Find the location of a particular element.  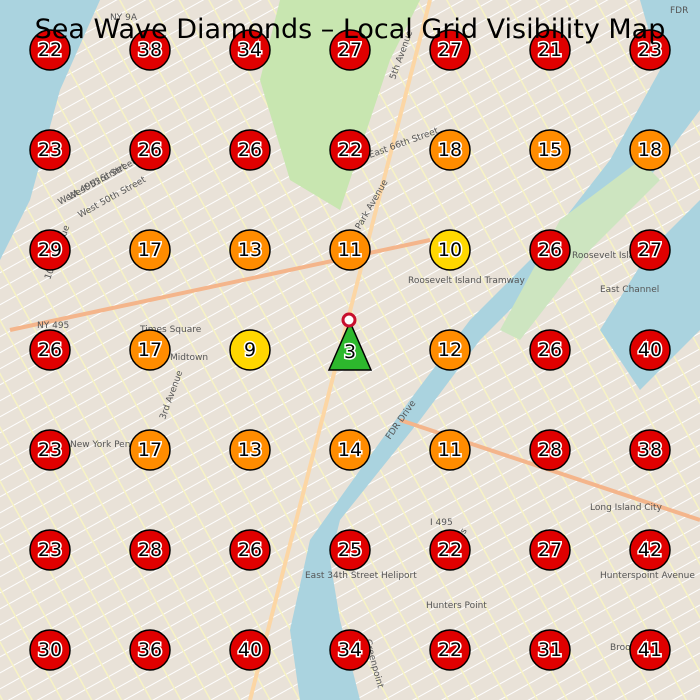

map-label: Midtown is located at coordinates (189, 358).